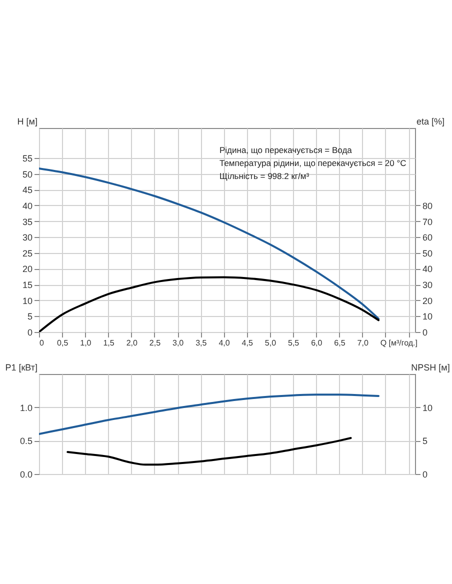 Image resolution: width=452 pixels, height=584 pixels. What do you see at coordinates (27, 190) in the screenshot?
I see `y-tick-label: 45` at bounding box center [27, 190].